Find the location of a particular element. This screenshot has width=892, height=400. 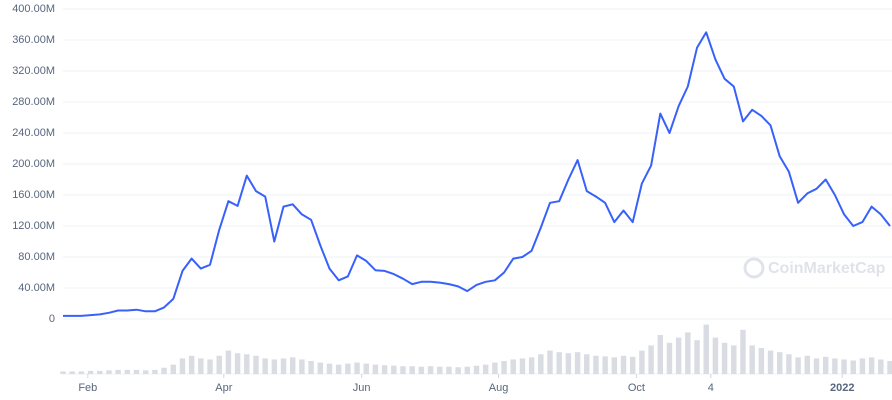

y-tick-label: 360.00M is located at coordinates (33, 40).